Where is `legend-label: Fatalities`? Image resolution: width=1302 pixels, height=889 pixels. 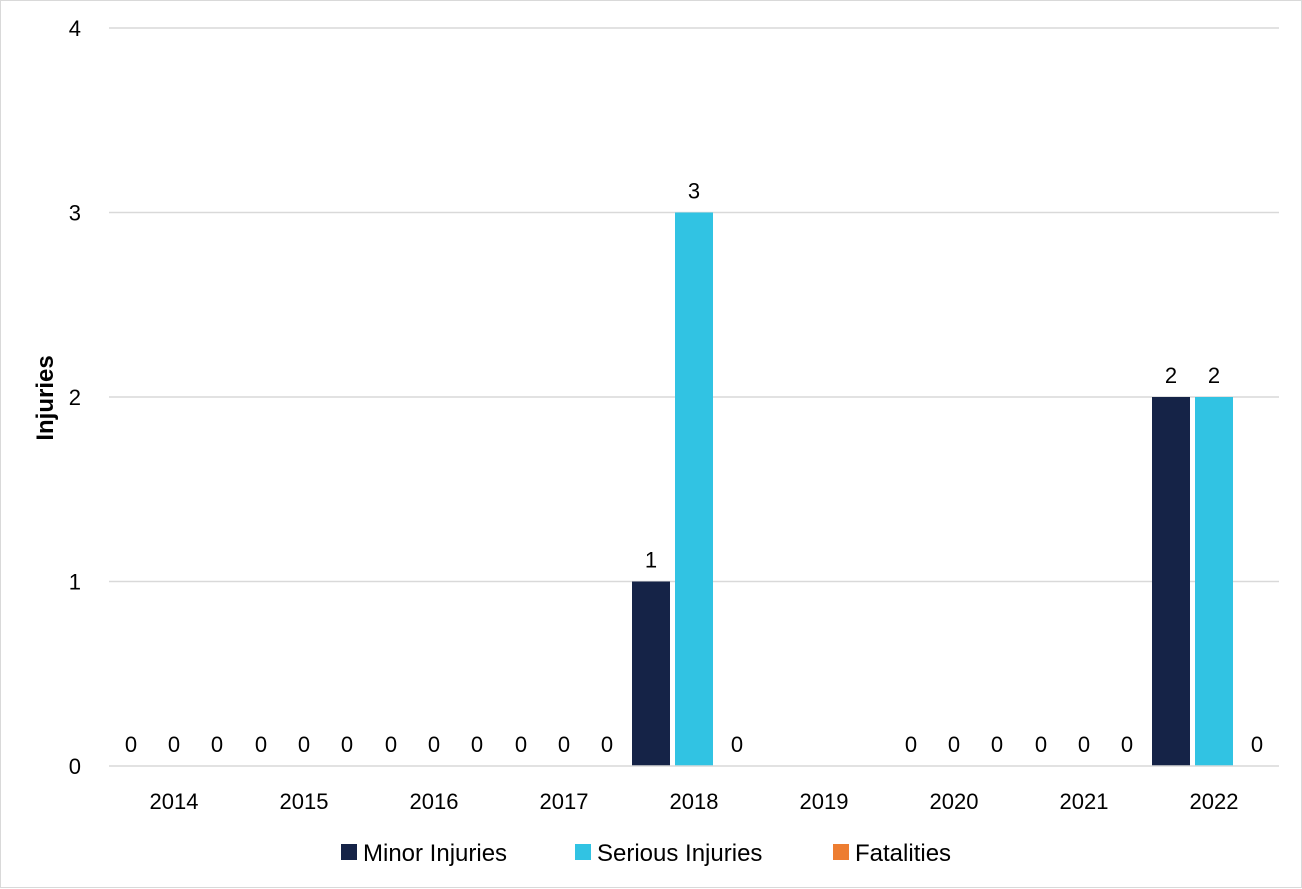
legend-label: Fatalities is located at coordinates (903, 853).